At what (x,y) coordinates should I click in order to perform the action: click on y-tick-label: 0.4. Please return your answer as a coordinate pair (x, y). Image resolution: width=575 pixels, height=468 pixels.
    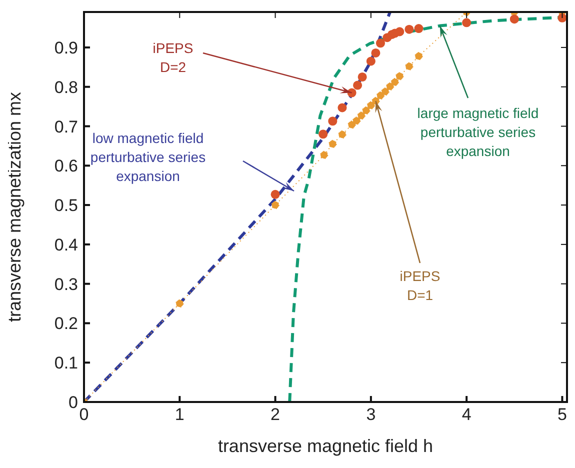
    Looking at the image, I should click on (66, 244).